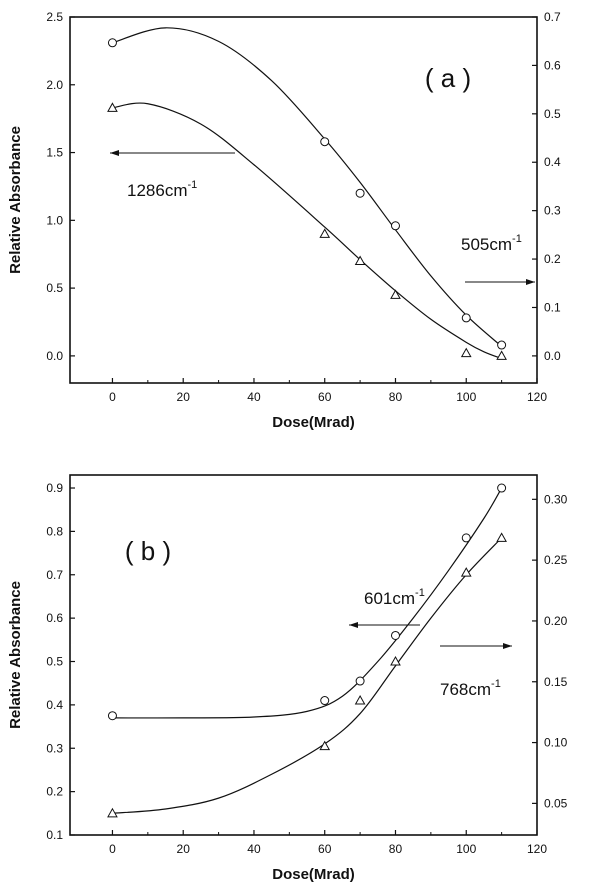 This screenshot has height=887, width=610. Describe the element at coordinates (54, 220) in the screenshot. I see `panel-a-y-left-tick-label: 1.0` at that location.